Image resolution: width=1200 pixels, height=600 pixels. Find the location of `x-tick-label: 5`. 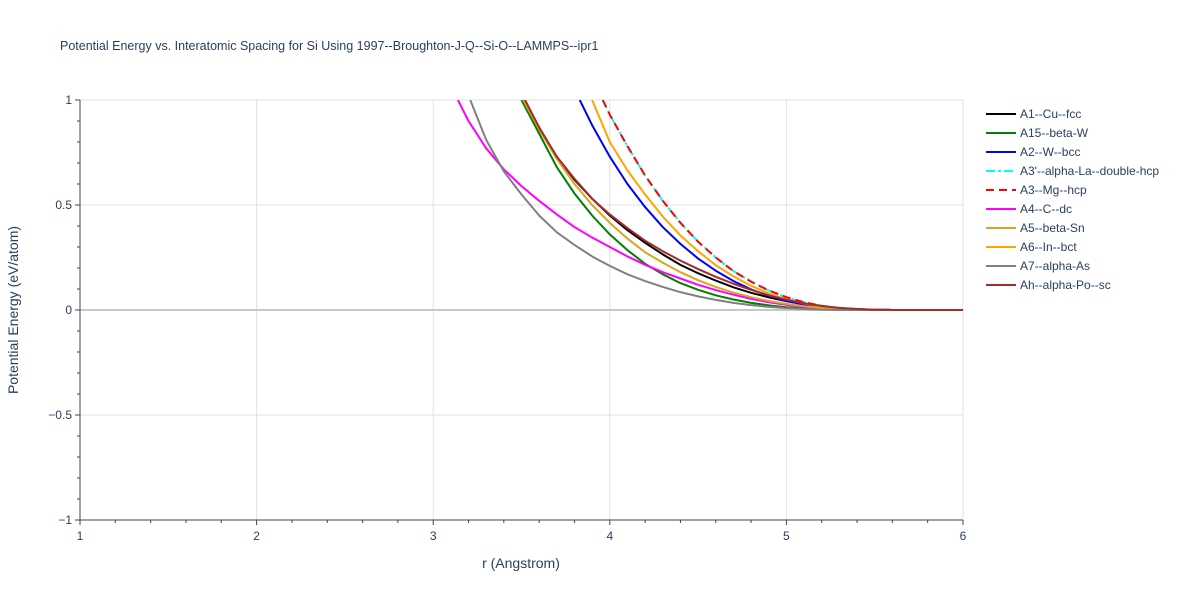

x-tick-label: 5 is located at coordinates (786, 536).